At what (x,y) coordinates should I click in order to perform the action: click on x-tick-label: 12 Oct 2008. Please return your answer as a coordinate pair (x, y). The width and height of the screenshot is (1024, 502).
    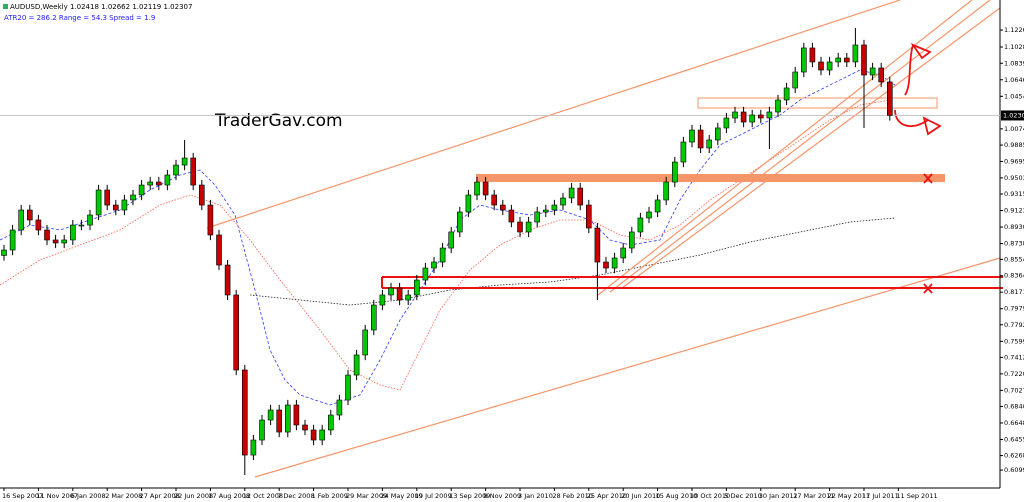
    Looking at the image, I should click on (263, 496).